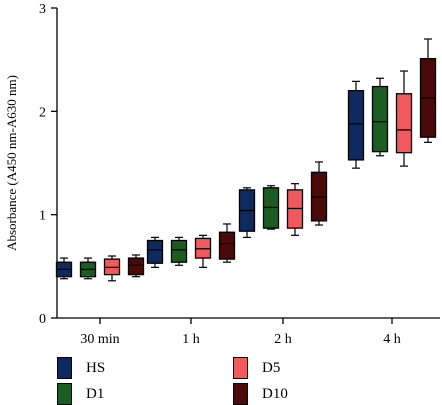 The image size is (442, 405). Describe the element at coordinates (191, 339) in the screenshot. I see `x-tick-label: 1 h` at that location.